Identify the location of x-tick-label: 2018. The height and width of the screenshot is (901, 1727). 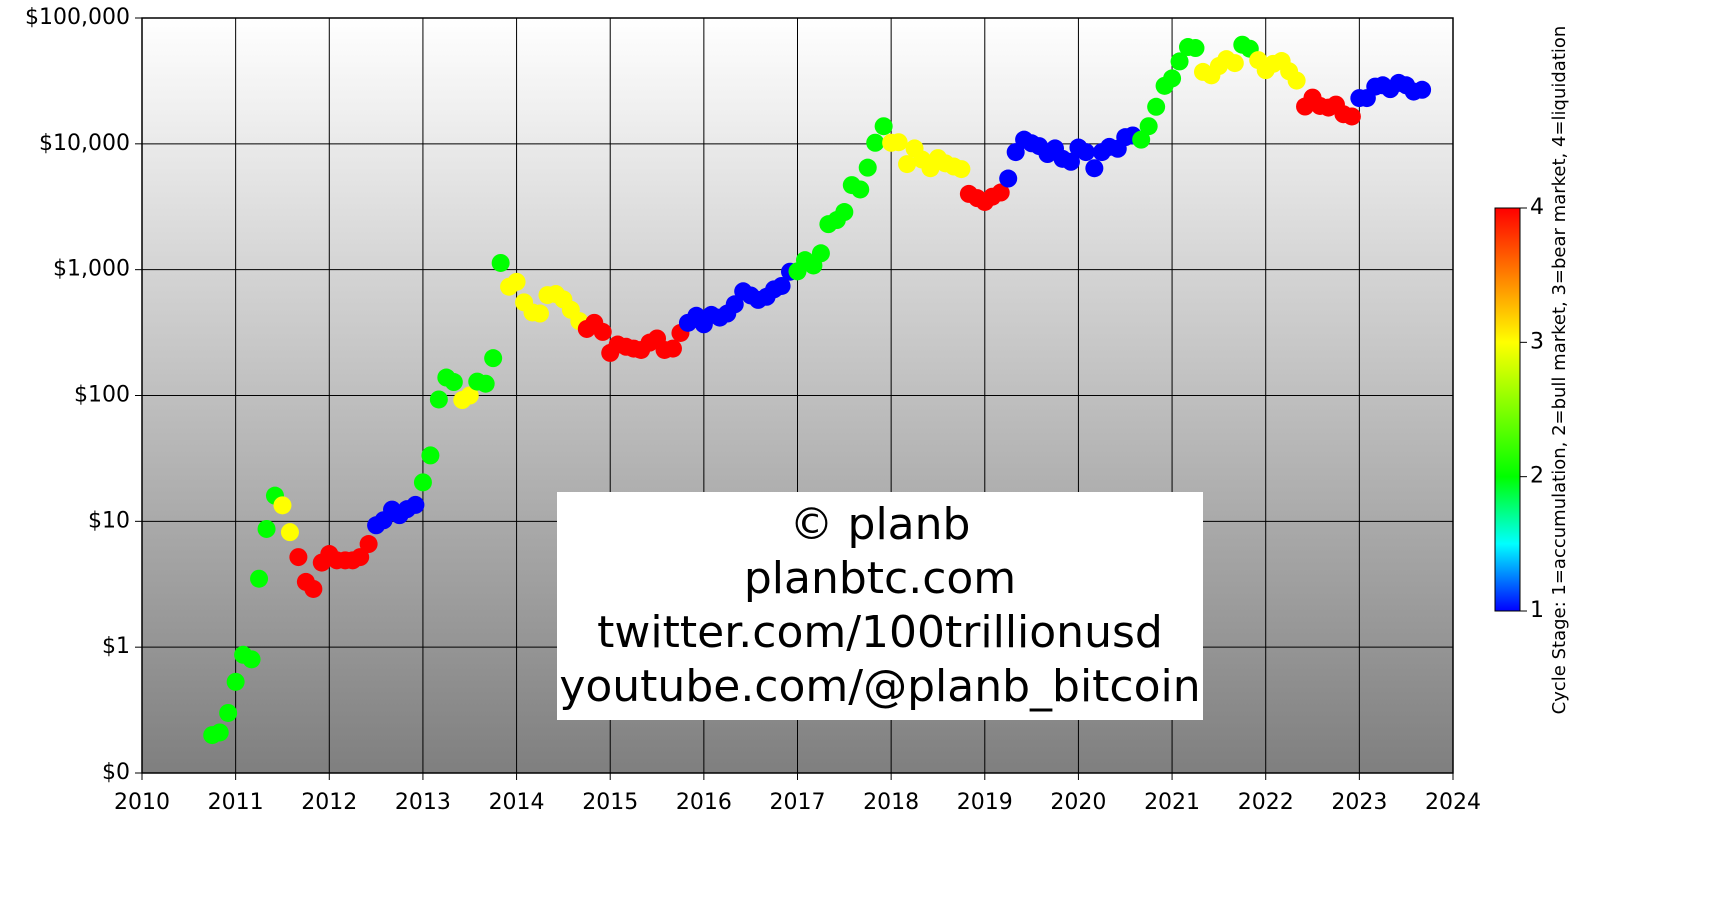
(891, 802).